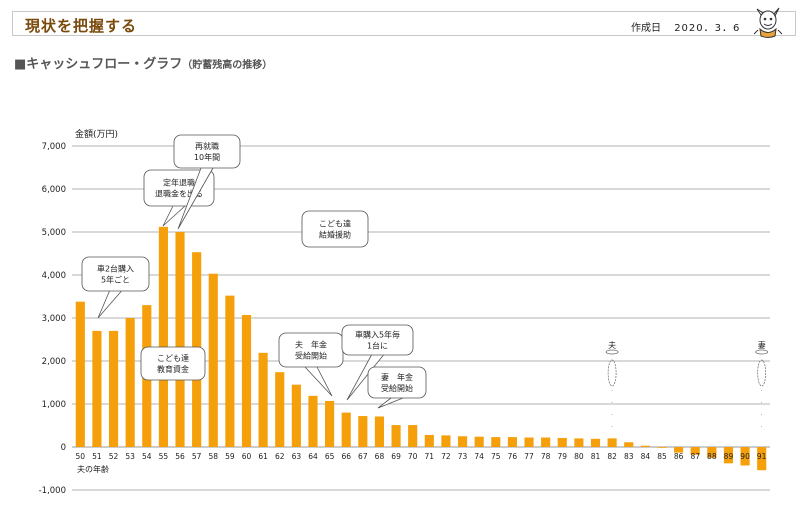  Describe the element at coordinates (54, 405) in the screenshot. I see `y-tick-label: 1,000` at that location.